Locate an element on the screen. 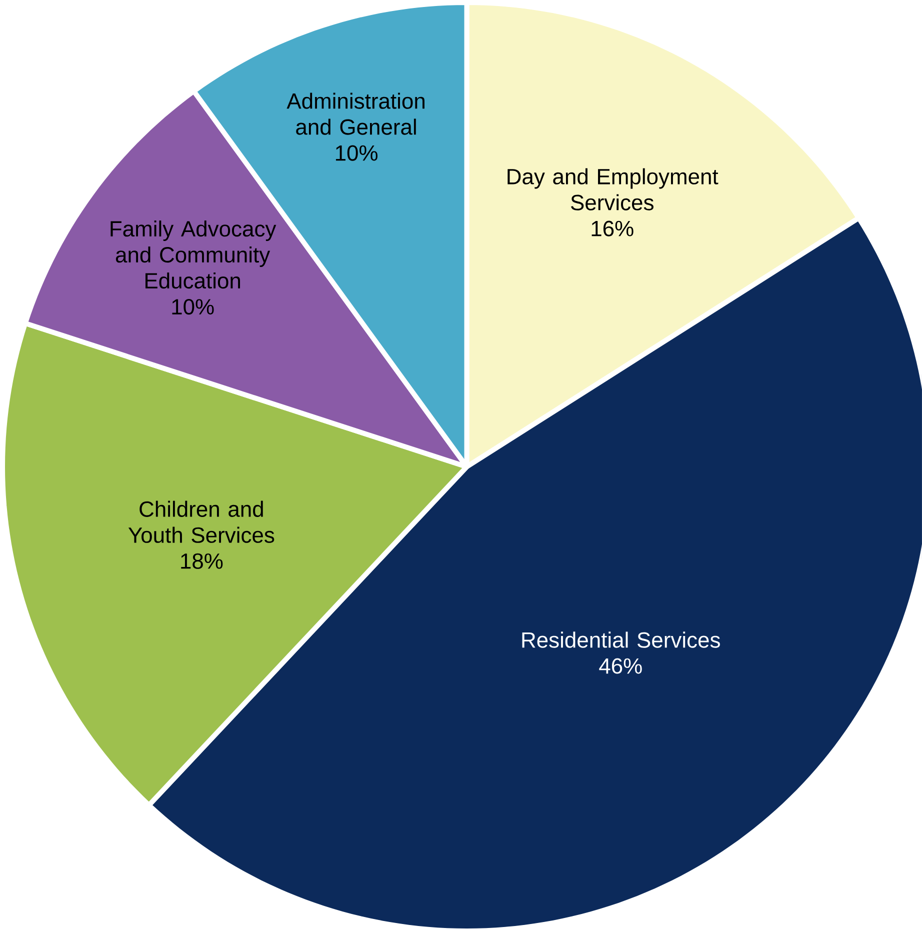  data-label: 18% is located at coordinates (202, 561).